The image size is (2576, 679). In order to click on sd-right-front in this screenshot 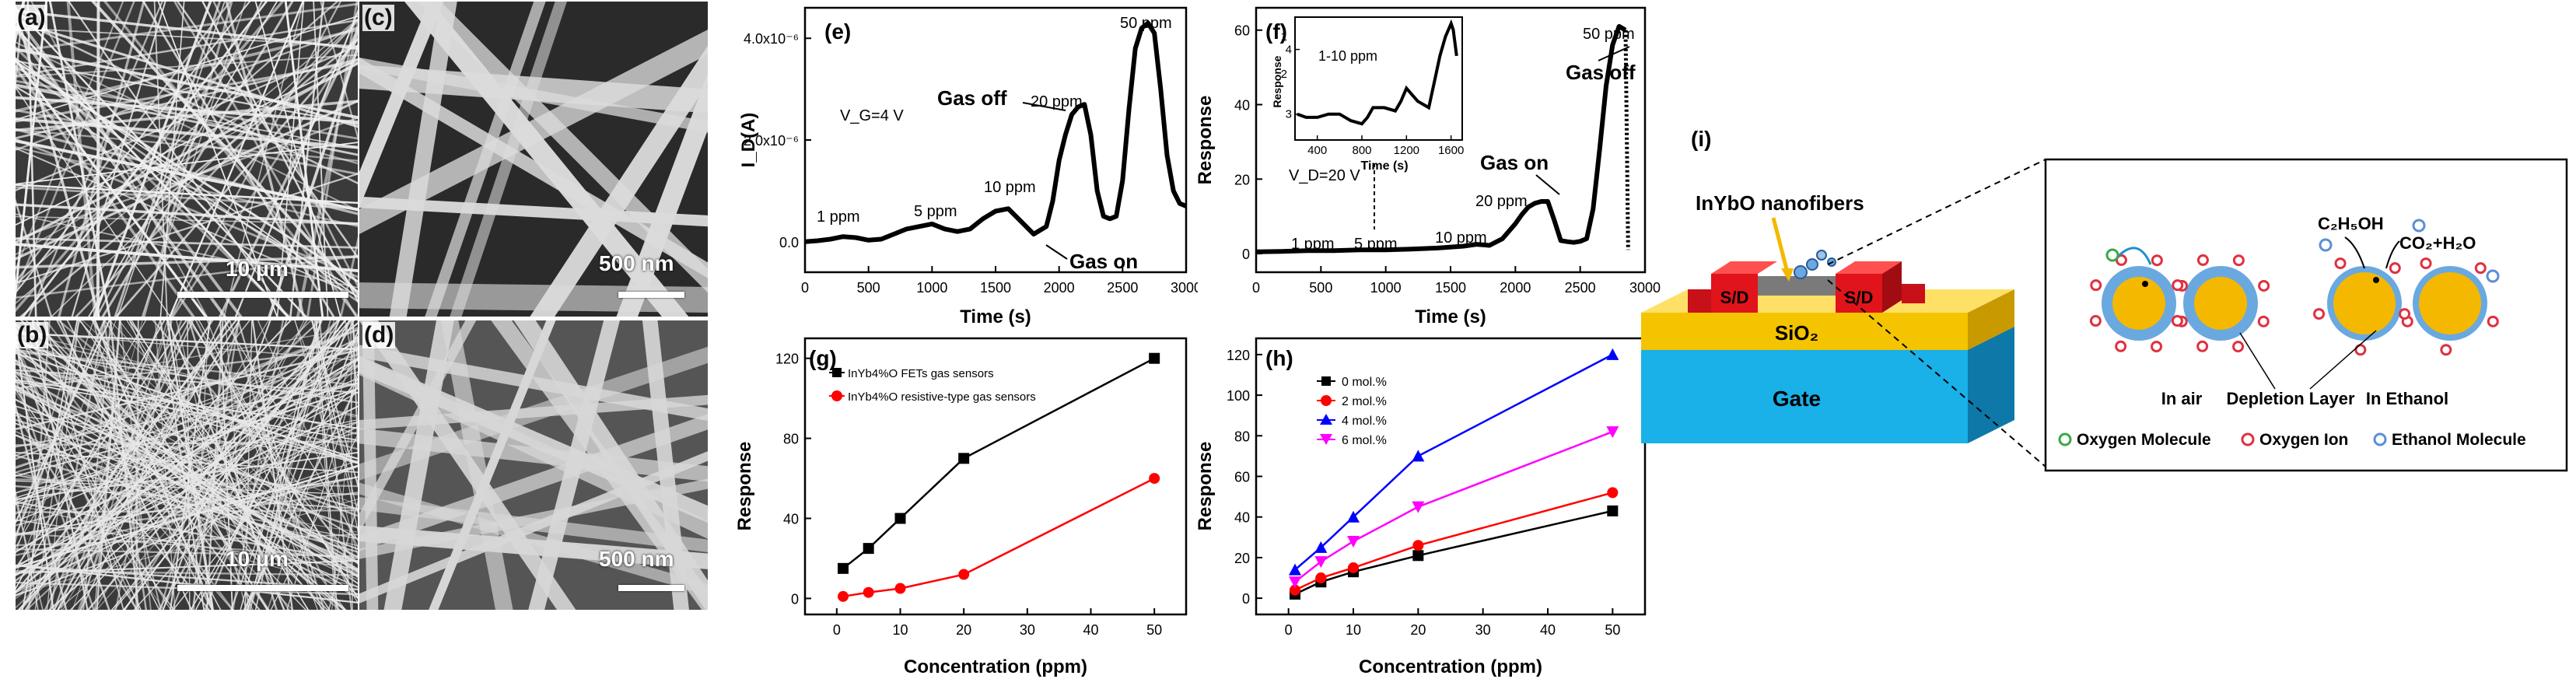, I will do `click(1859, 294)`.